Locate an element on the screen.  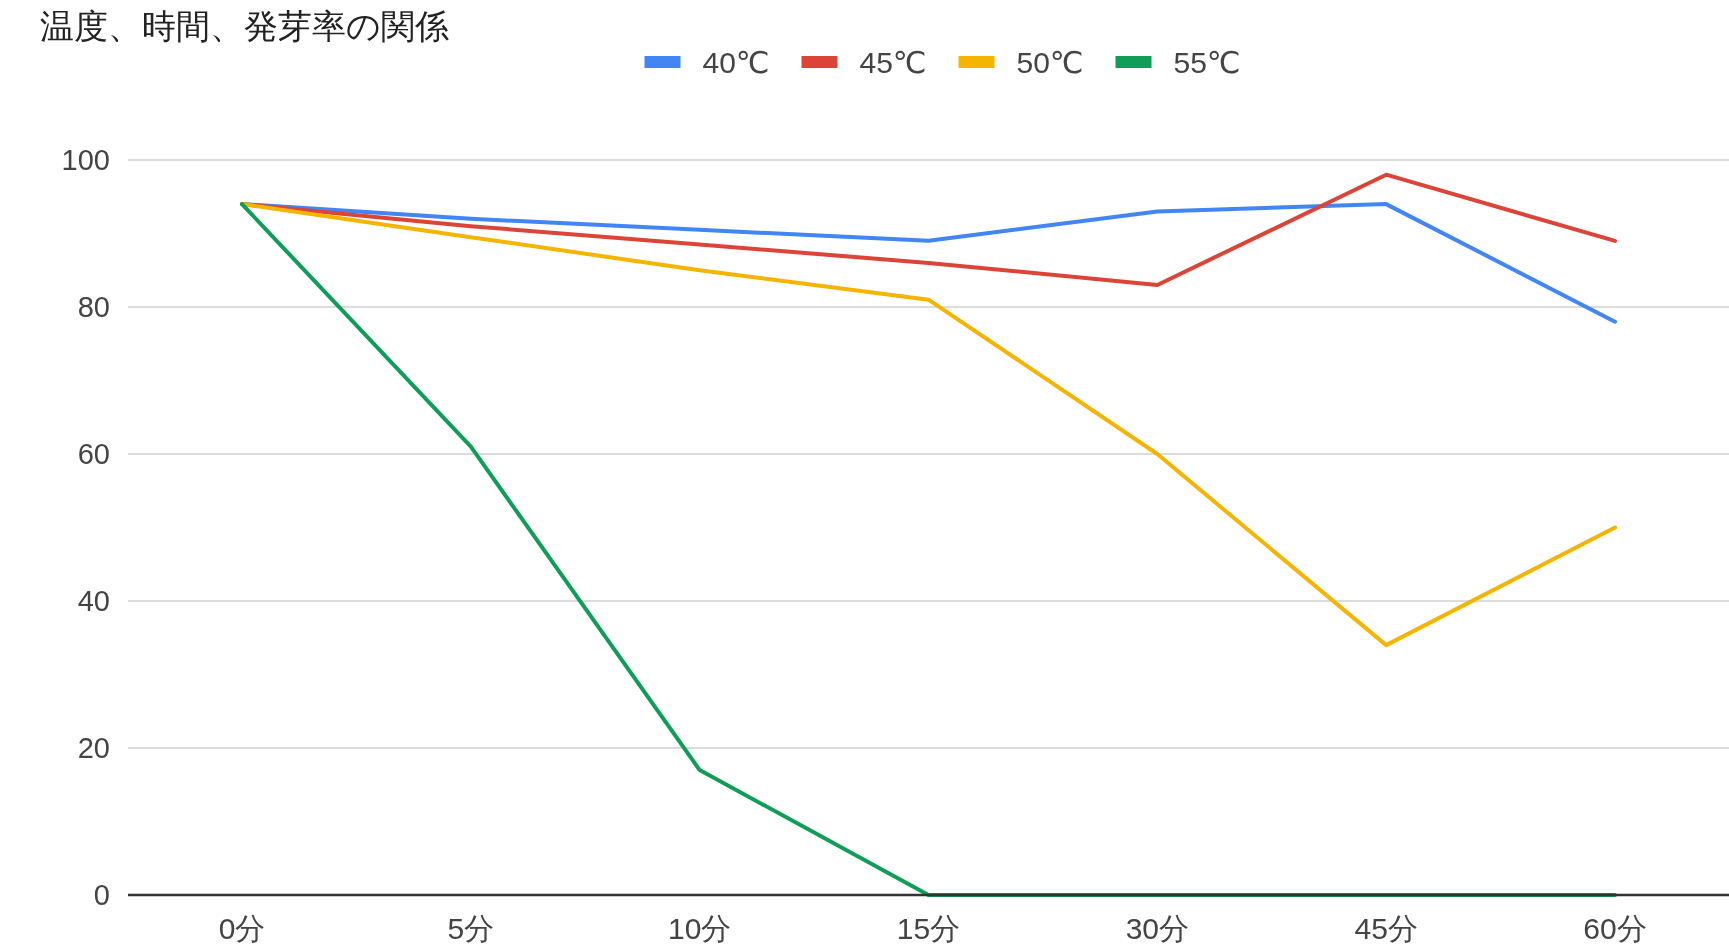
x-tick-label: 10分 is located at coordinates (699, 928).